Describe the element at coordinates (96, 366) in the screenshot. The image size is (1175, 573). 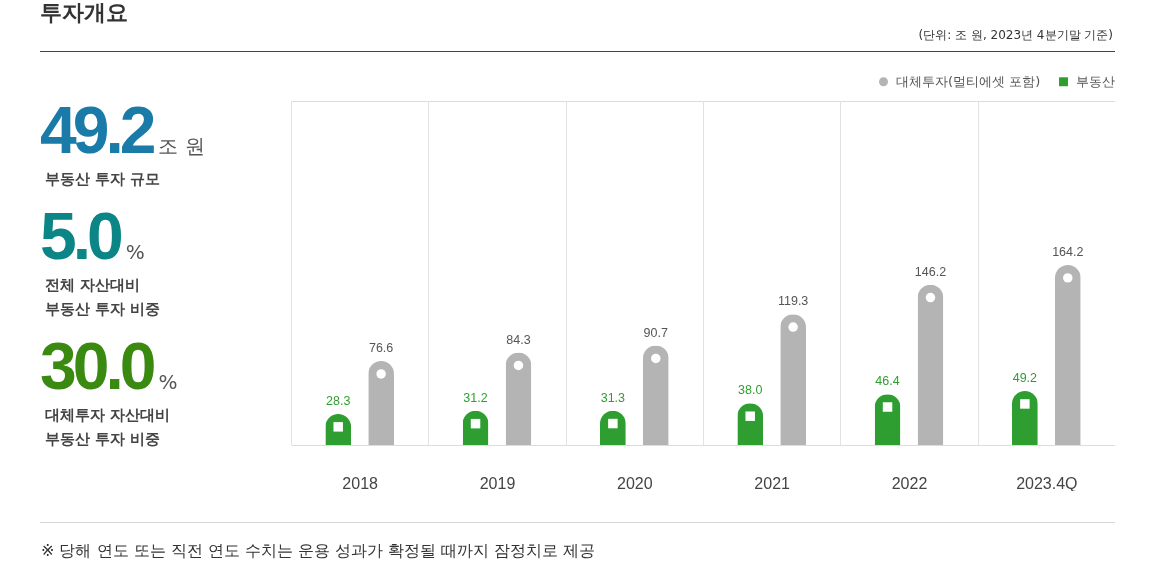
I see `text: 30.0` at that location.